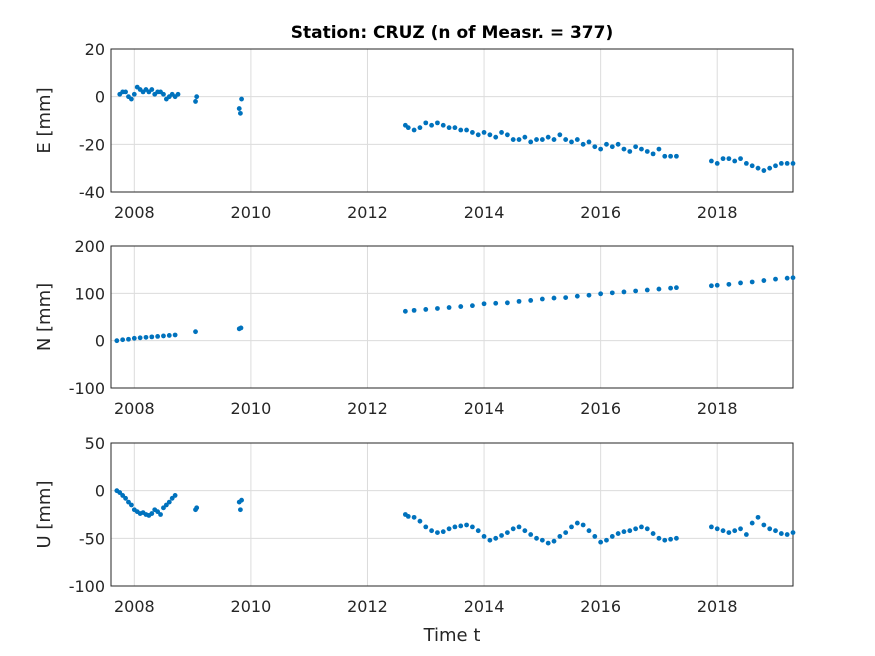 The height and width of the screenshot is (656, 875). I want to click on x-tick-label: 2010, so click(251, 408).